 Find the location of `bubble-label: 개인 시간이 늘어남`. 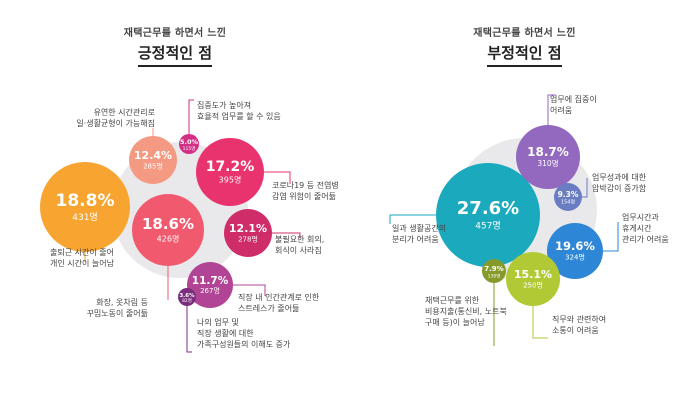

bubble-label: 개인 시간이 늘어남 is located at coordinates (82, 263).